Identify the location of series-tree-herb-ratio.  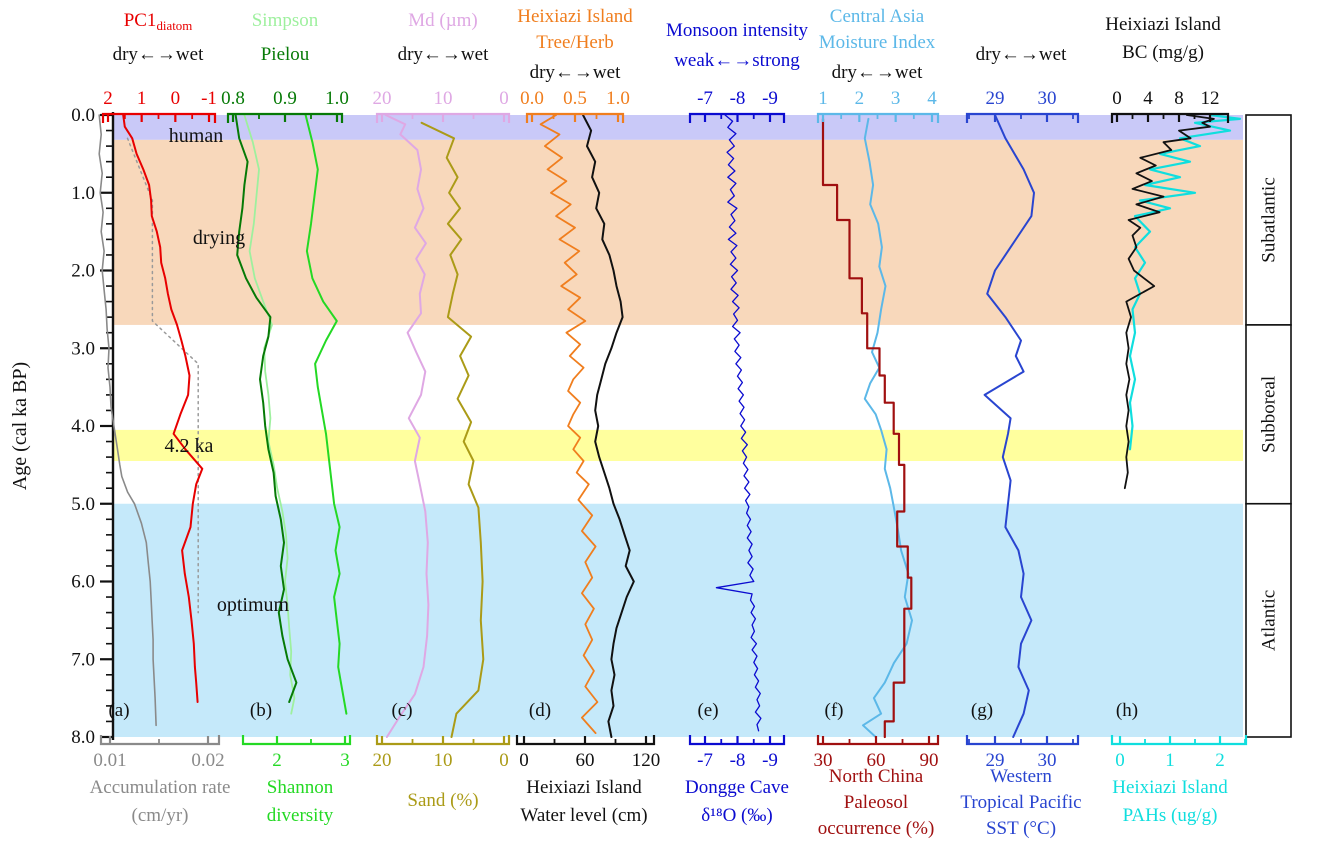
(569, 424).